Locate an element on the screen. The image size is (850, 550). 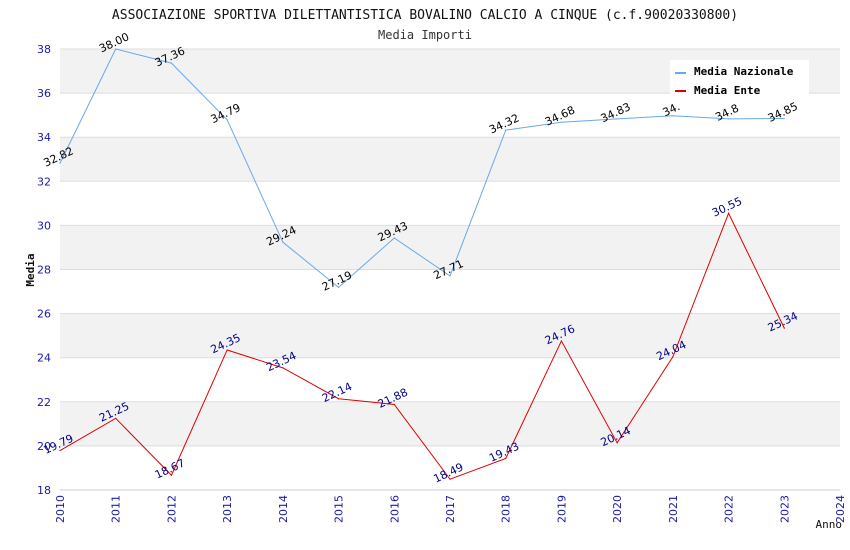
x-tick-label: 2020 is located at coordinates (617, 509).